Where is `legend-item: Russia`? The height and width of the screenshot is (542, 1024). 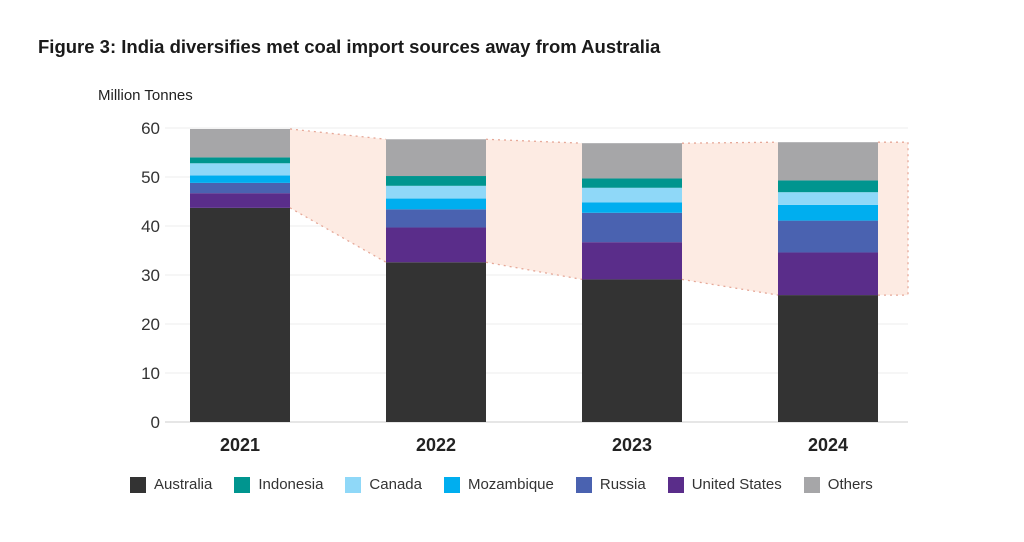 legend-item: Russia is located at coordinates (610, 484).